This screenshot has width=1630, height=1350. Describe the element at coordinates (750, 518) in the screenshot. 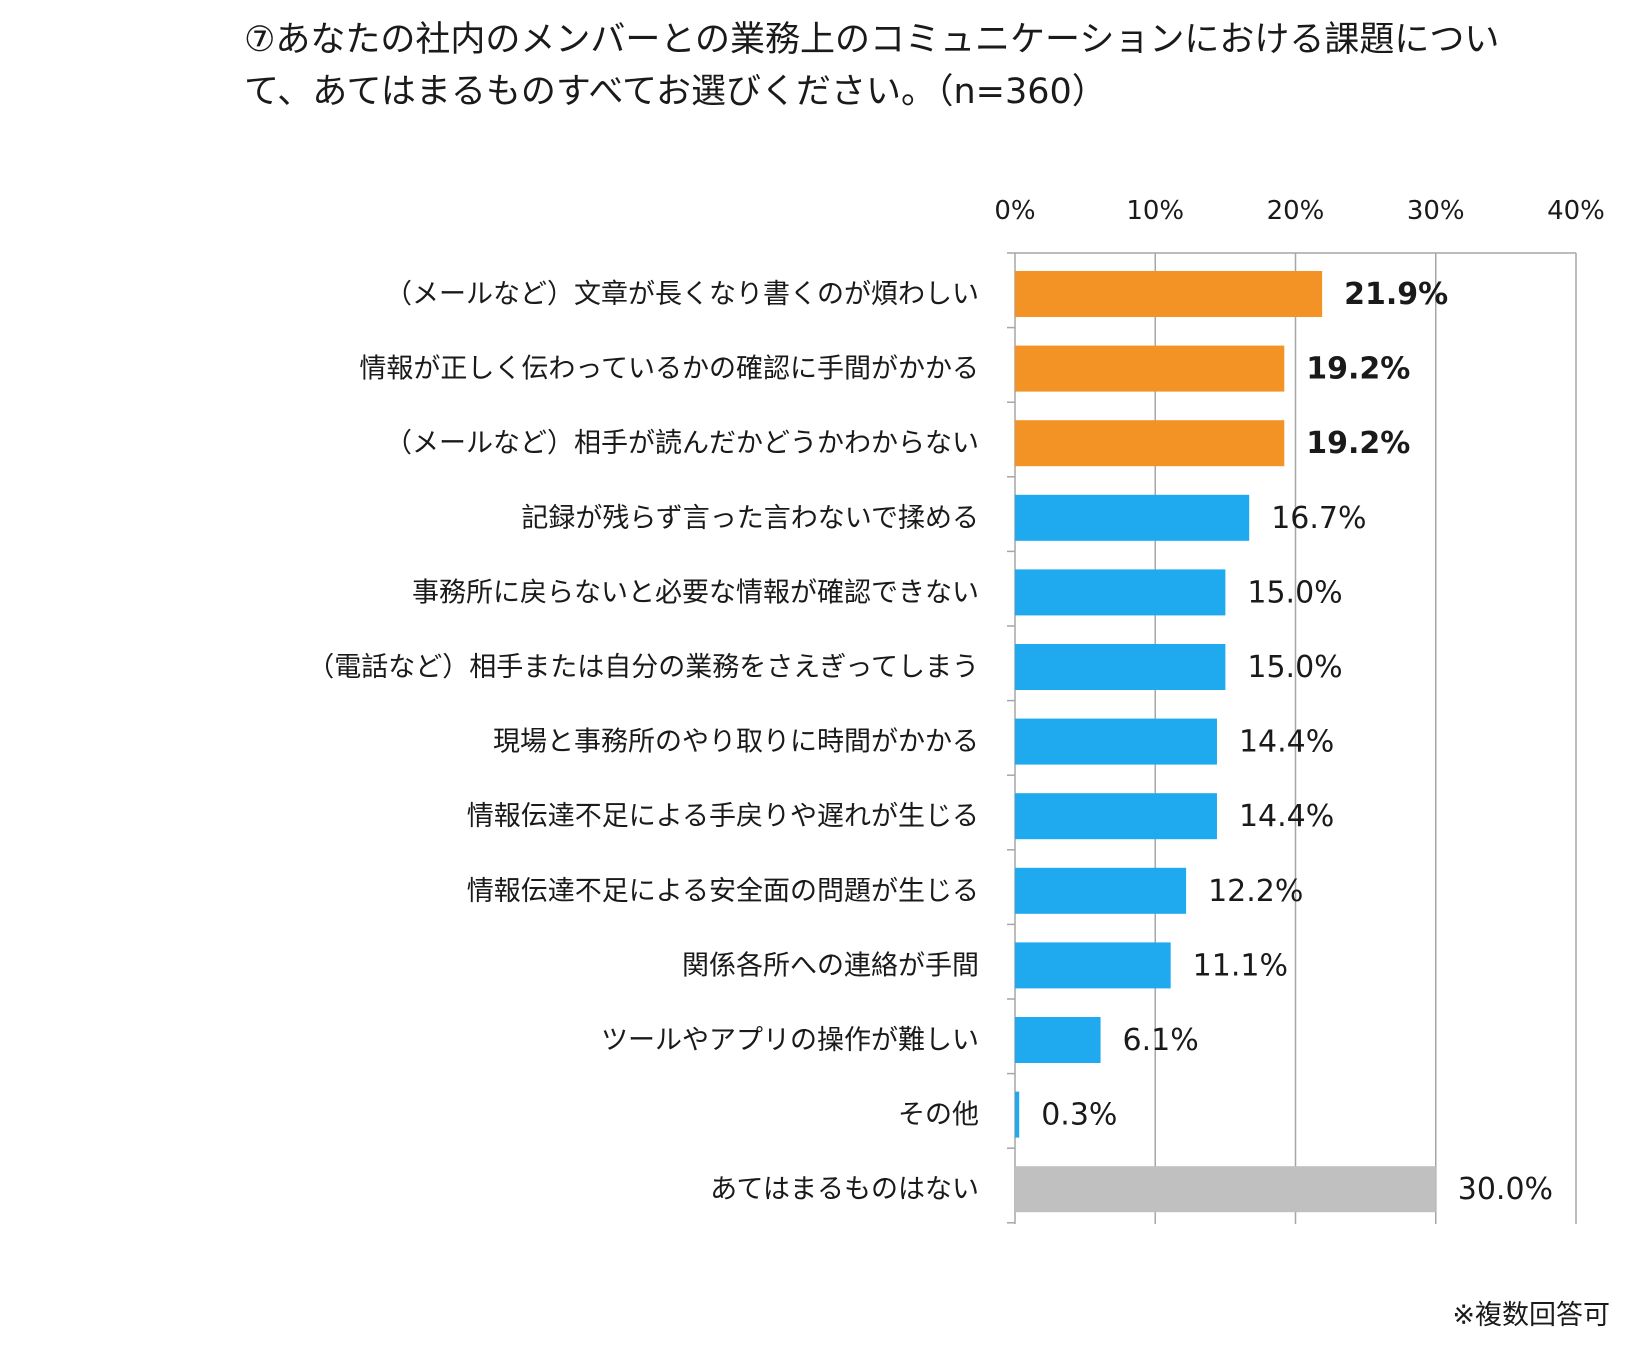

I see `category-label: 記録が残らず言った言わないで揉める` at that location.